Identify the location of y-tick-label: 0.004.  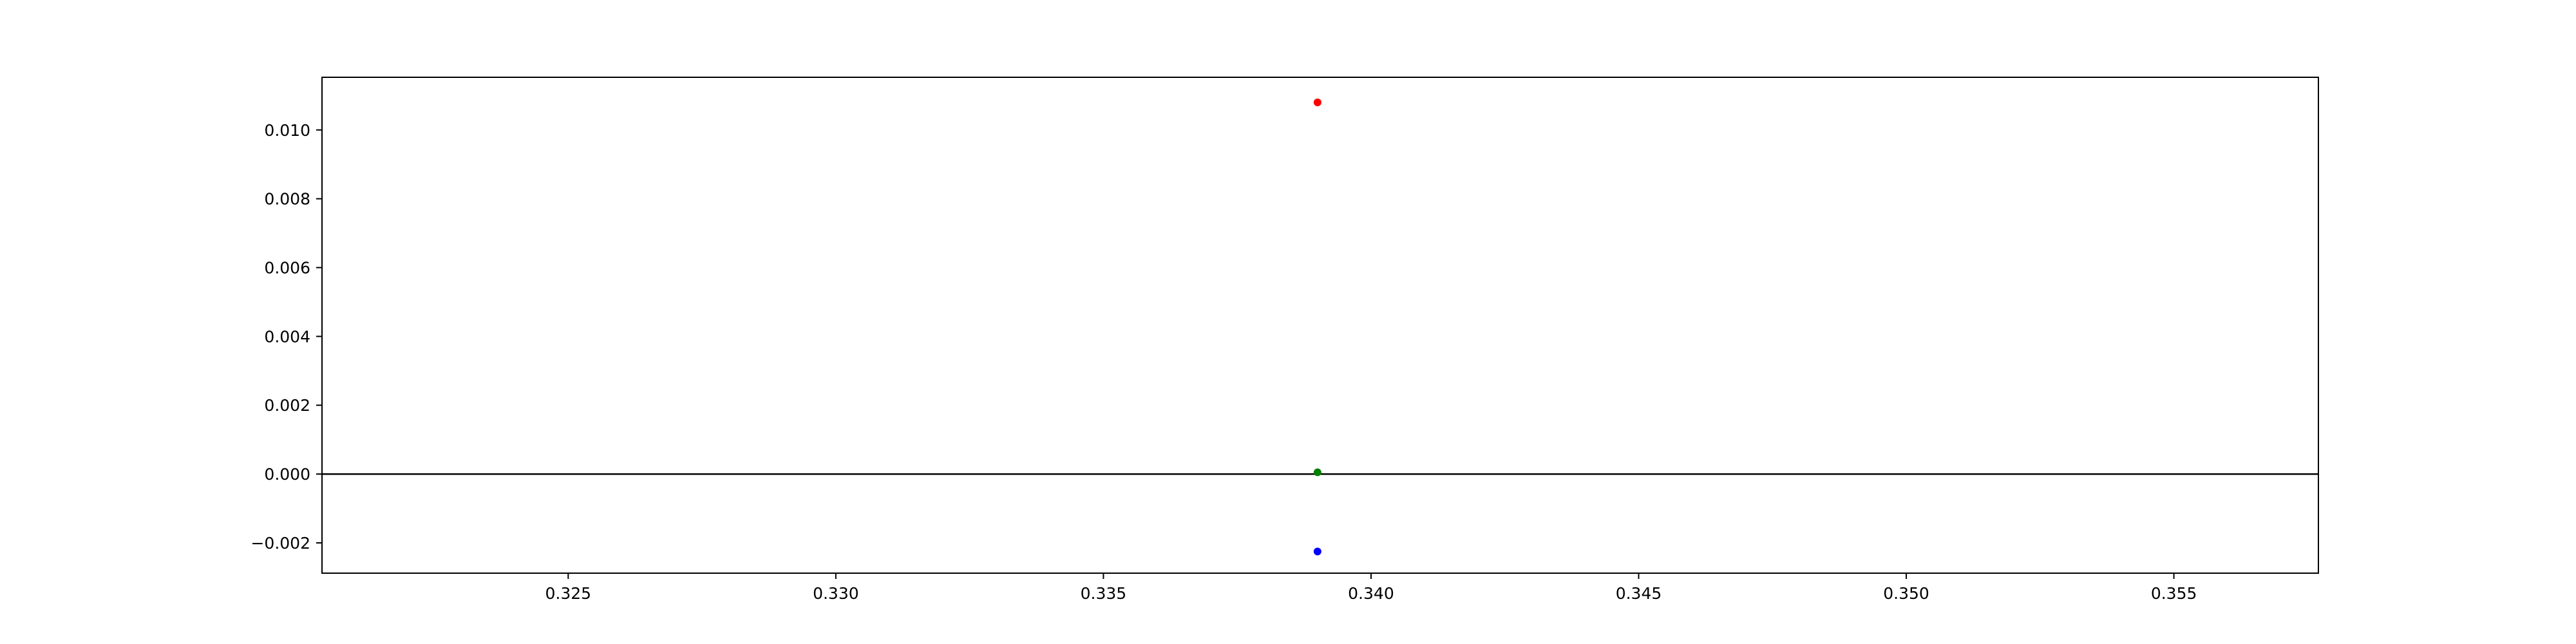
(287, 336).